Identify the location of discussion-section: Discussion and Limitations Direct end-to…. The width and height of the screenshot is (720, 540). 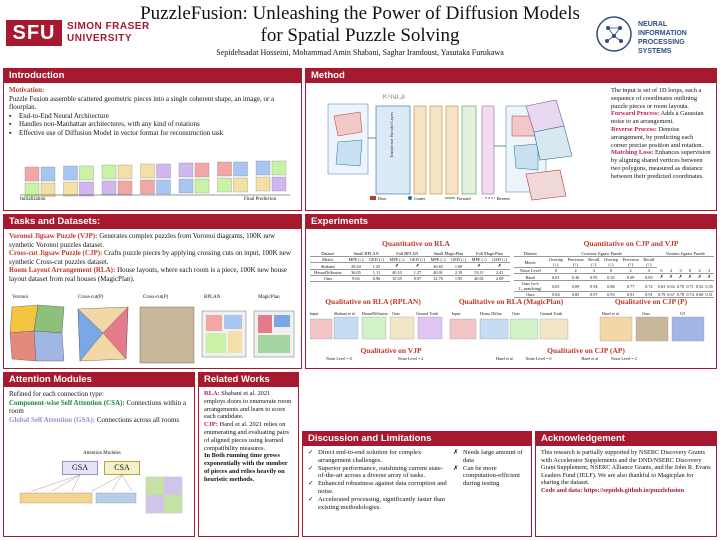
(417, 484).